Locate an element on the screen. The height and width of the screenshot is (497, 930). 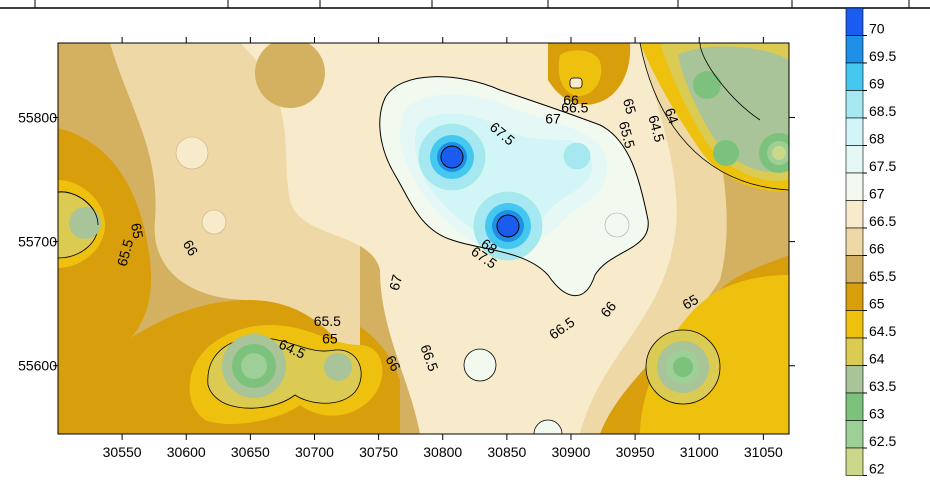
legend-label: 70 is located at coordinates (877, 29).